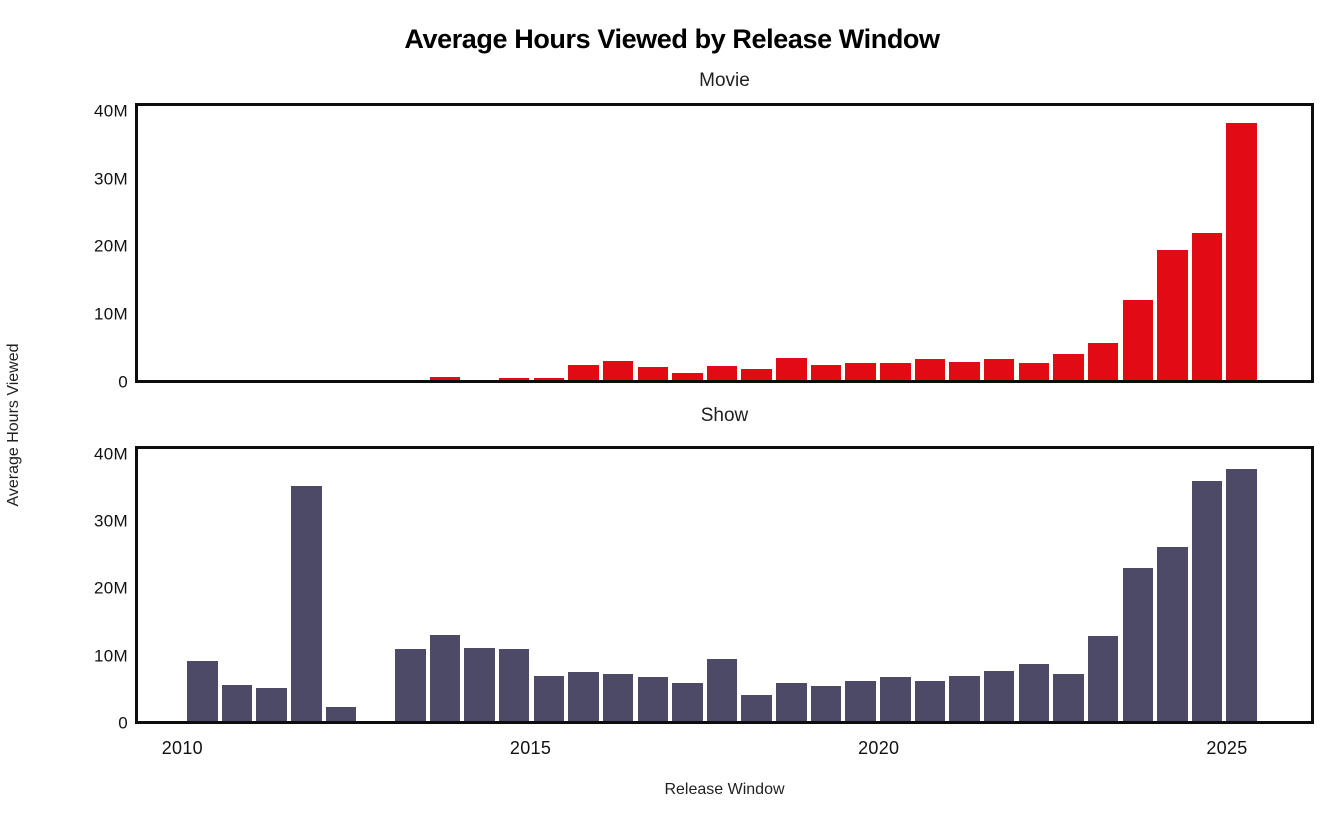 Image resolution: width=1344 pixels, height=830 pixels. What do you see at coordinates (724, 80) in the screenshot?
I see `movie-subplot-title: Movie` at bounding box center [724, 80].